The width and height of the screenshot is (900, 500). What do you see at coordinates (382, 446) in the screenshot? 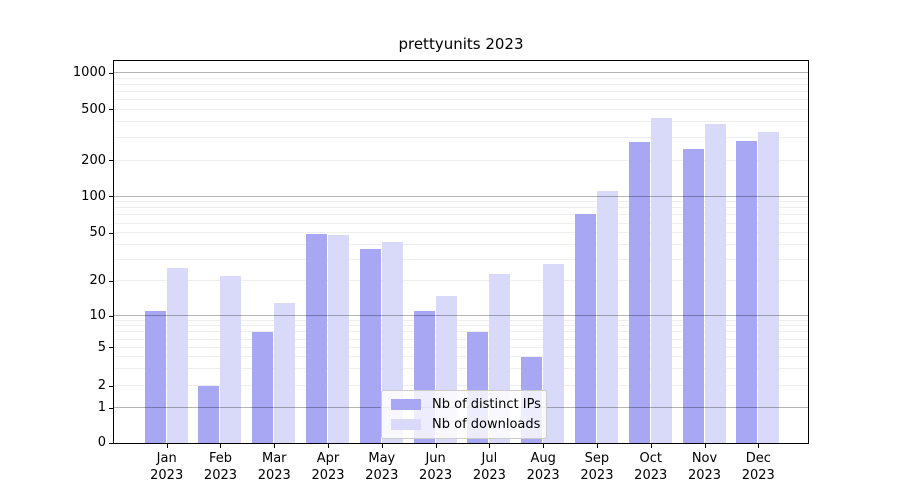
I see `x-tick-may-2023` at bounding box center [382, 446].